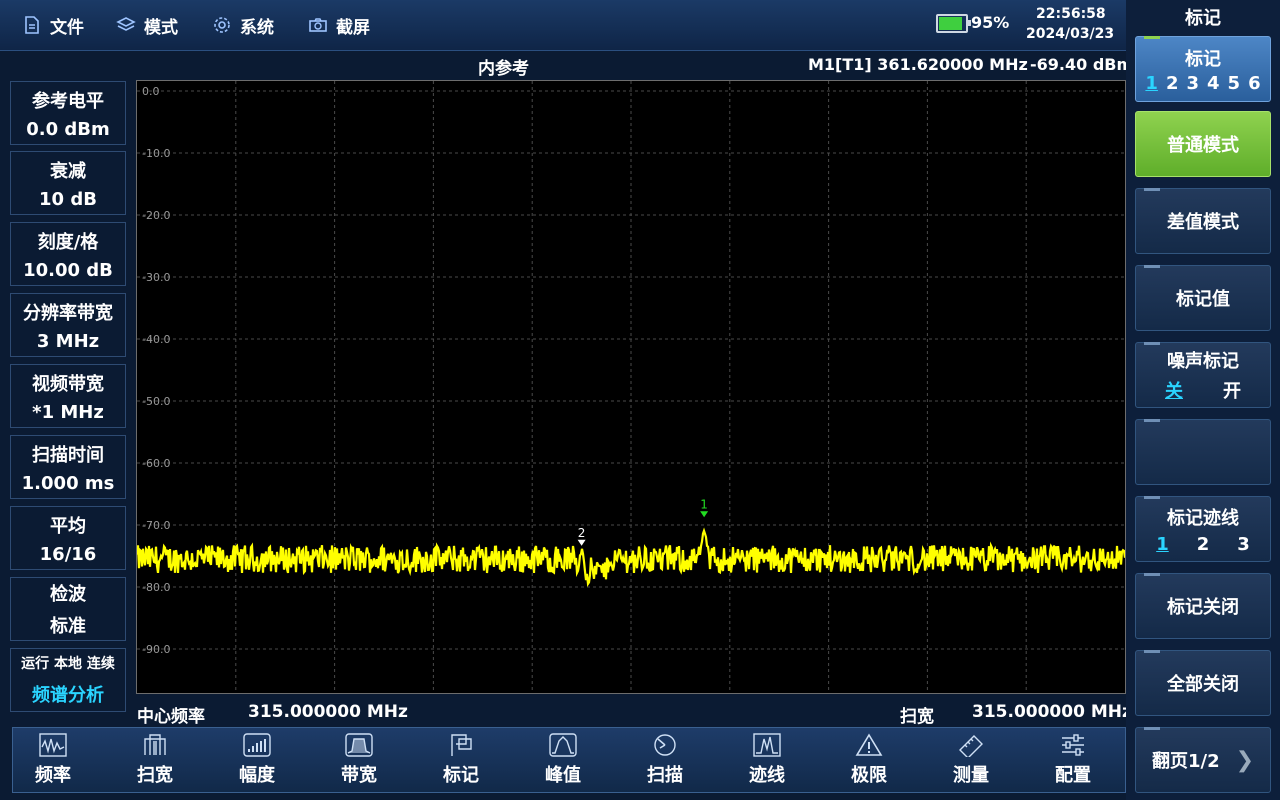  What do you see at coordinates (156, 339) in the screenshot?
I see `y-tick-label: -40.0` at bounding box center [156, 339].